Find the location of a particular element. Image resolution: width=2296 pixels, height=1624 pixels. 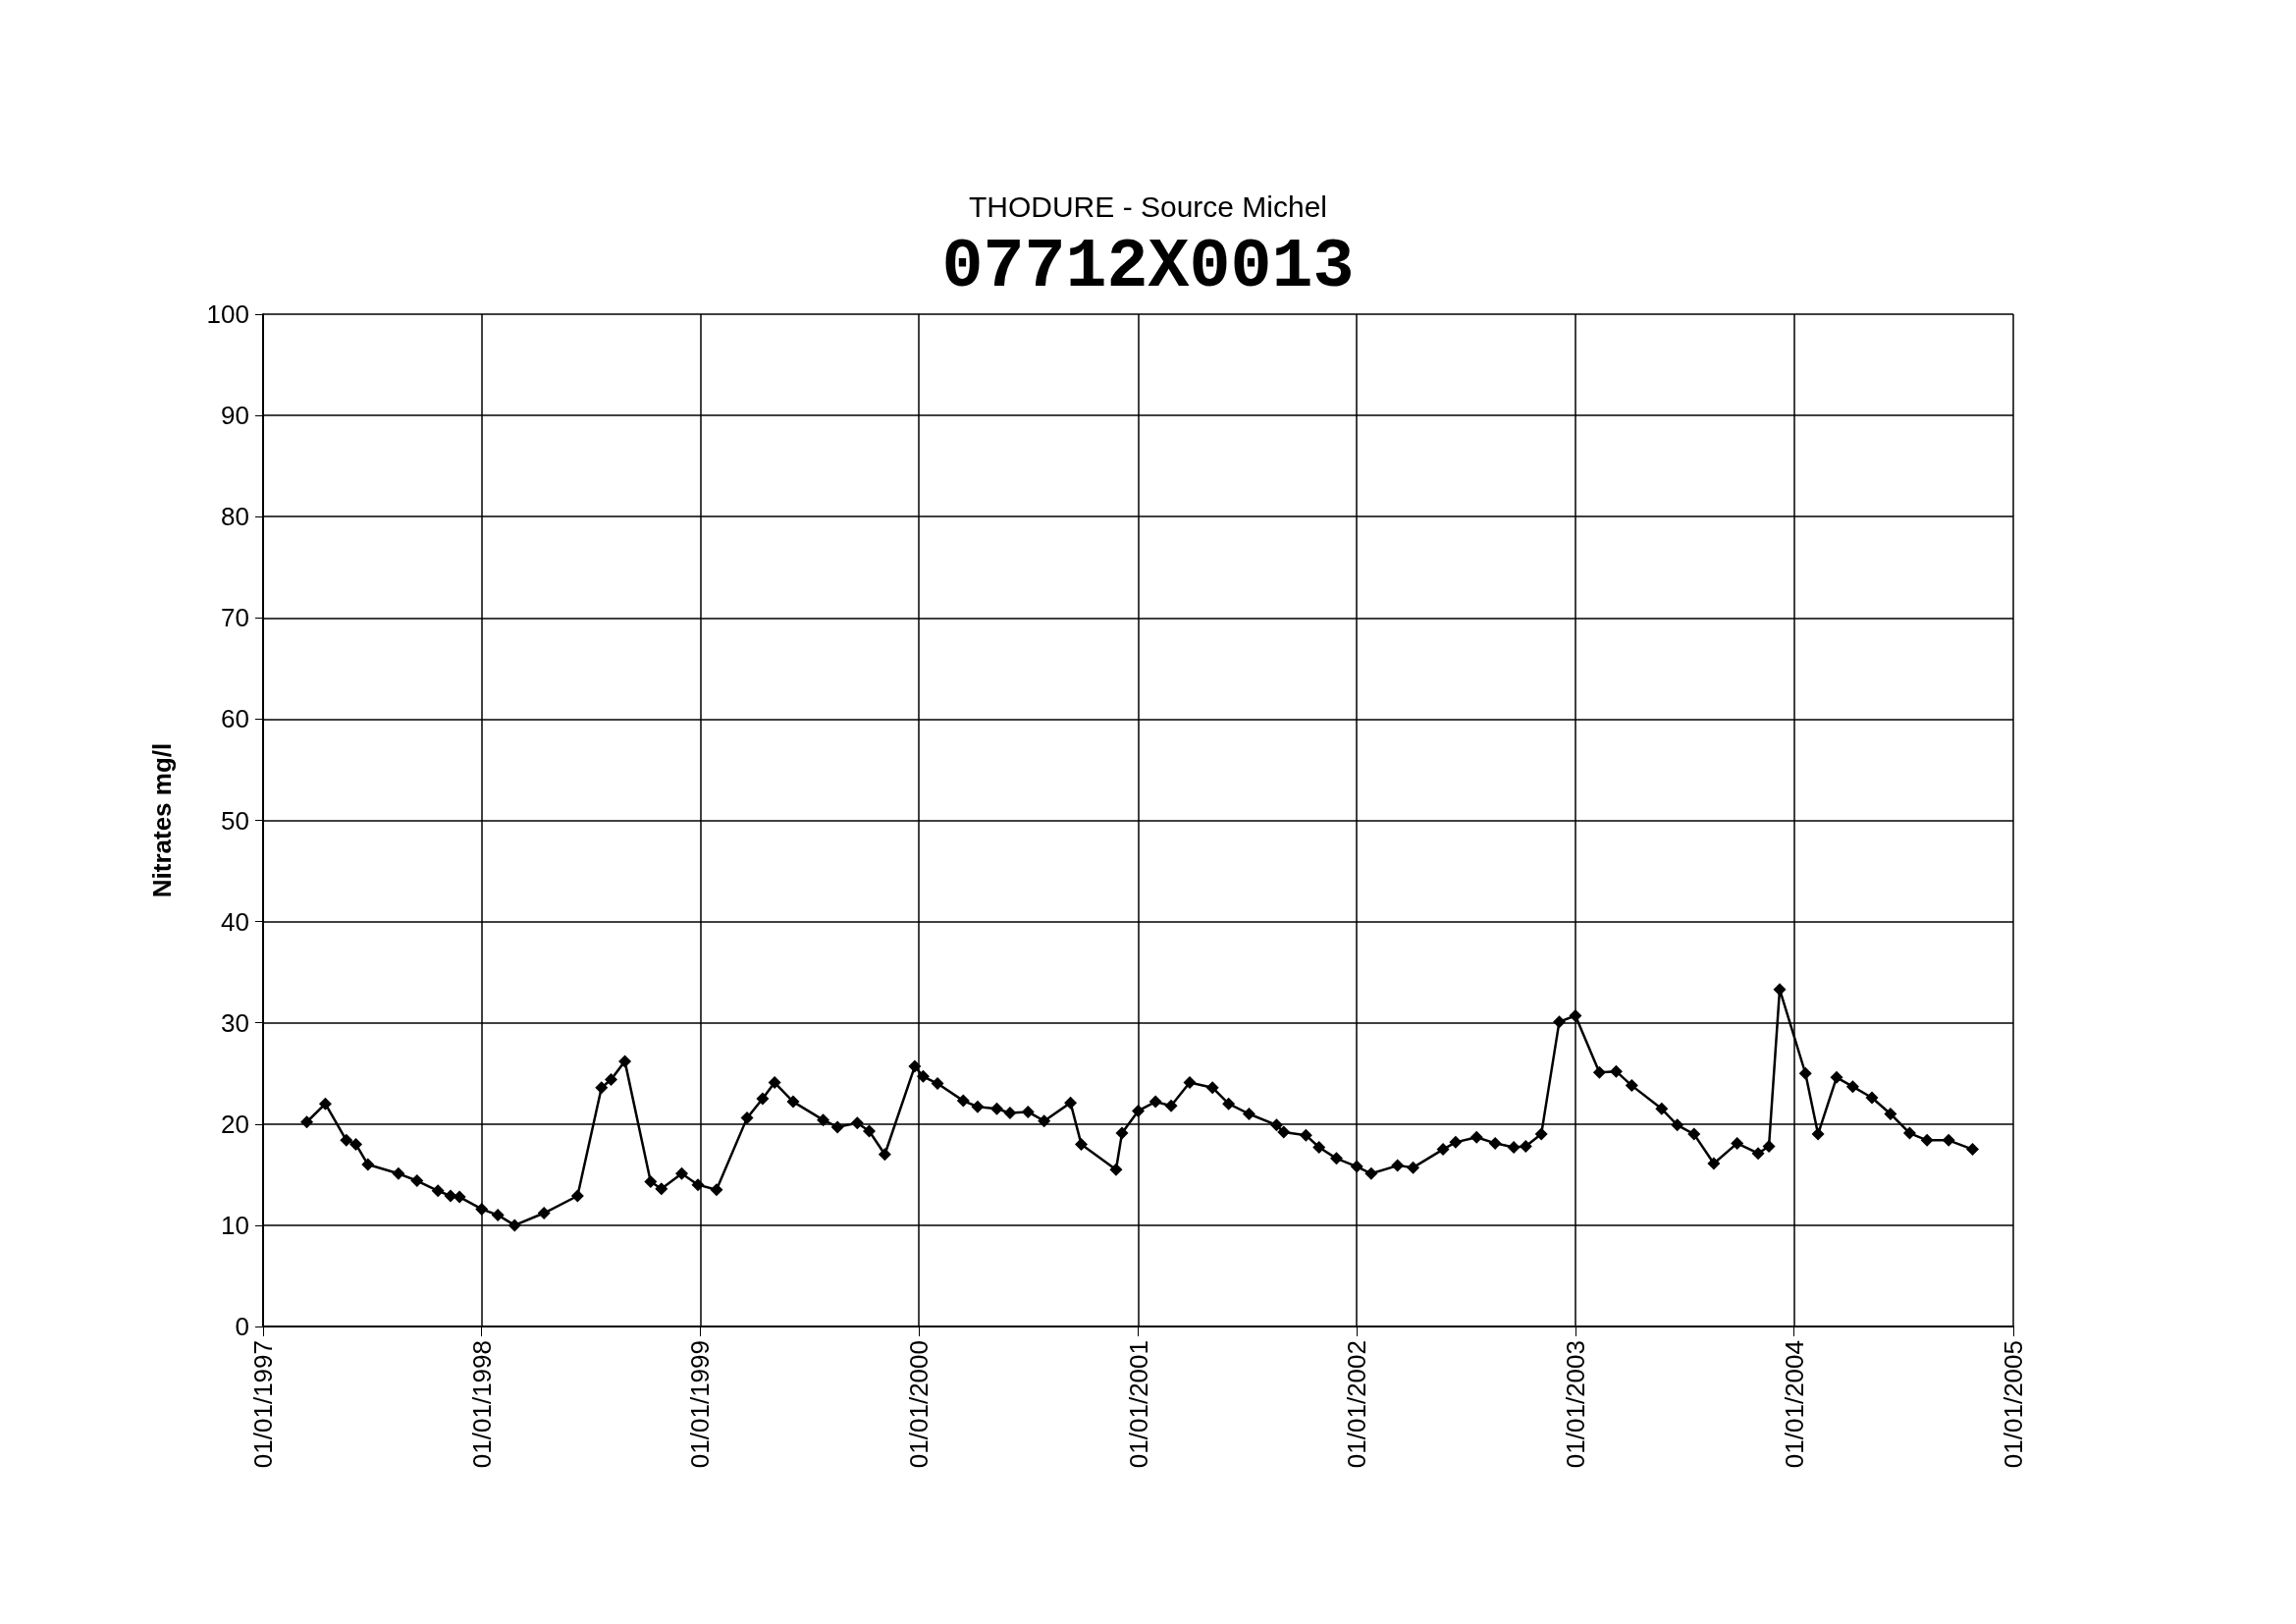

y-axis-title: Nitrates mg/l is located at coordinates (162, 820).